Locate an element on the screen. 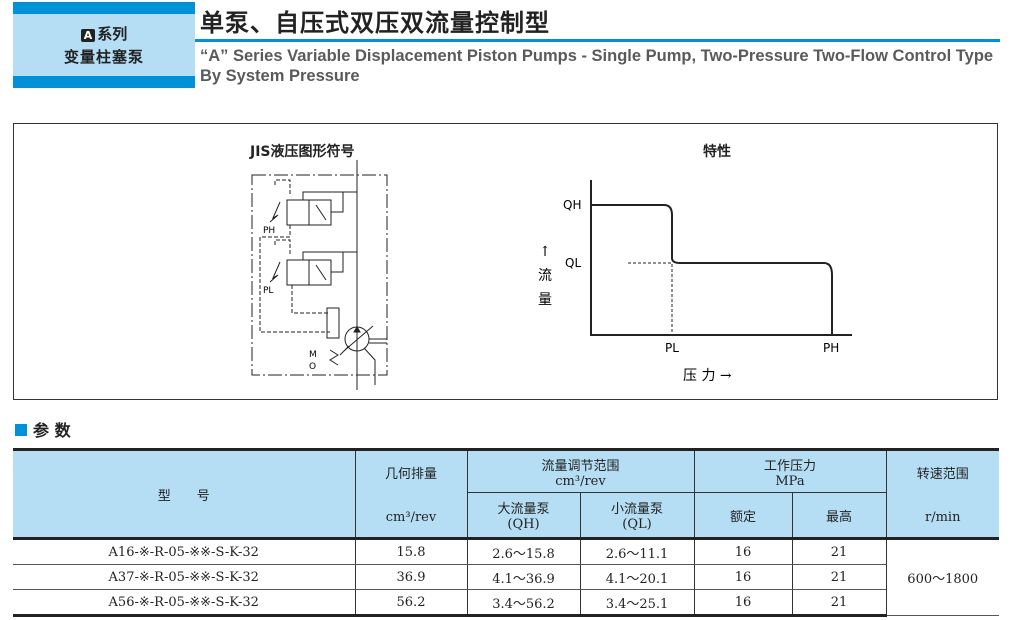 The image size is (1011, 620). cell-model: A16-※-R-05-※※-S-K-32 is located at coordinates (184, 551).